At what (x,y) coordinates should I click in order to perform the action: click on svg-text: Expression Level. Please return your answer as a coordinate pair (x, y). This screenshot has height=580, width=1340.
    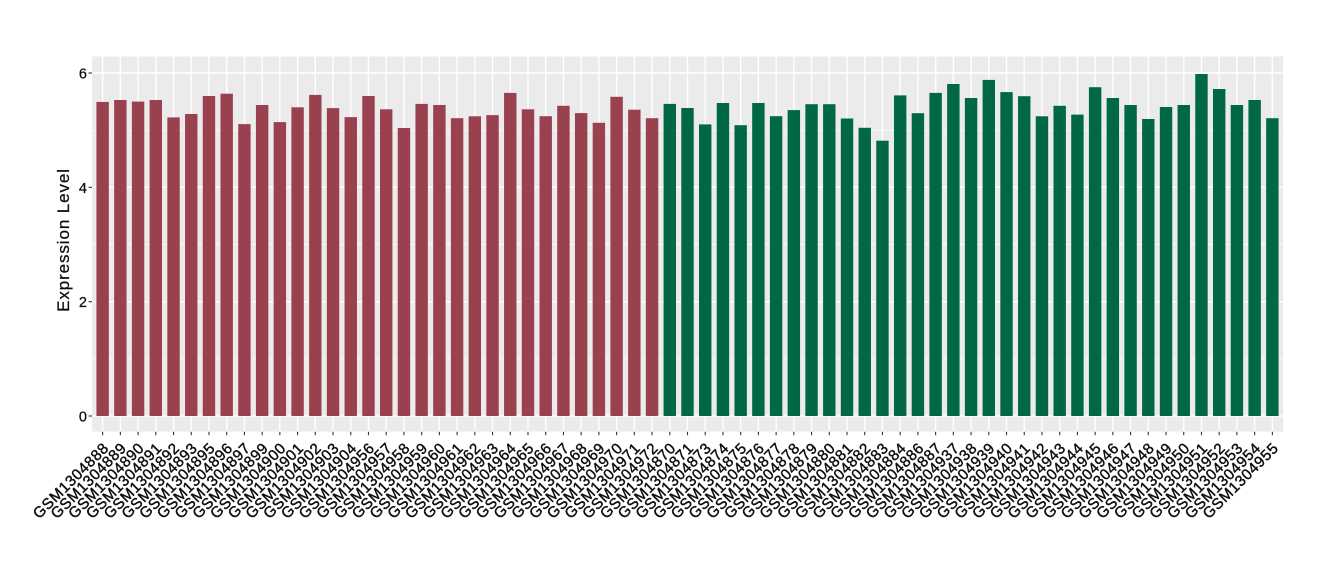
    Looking at the image, I should click on (63, 240).